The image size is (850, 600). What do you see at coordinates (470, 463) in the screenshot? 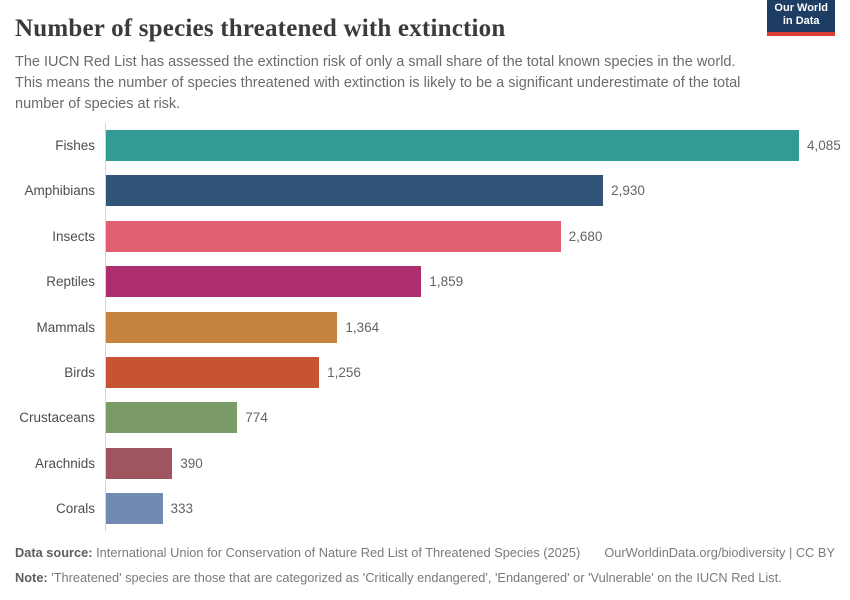
I see `plot-area: 390` at bounding box center [470, 463].